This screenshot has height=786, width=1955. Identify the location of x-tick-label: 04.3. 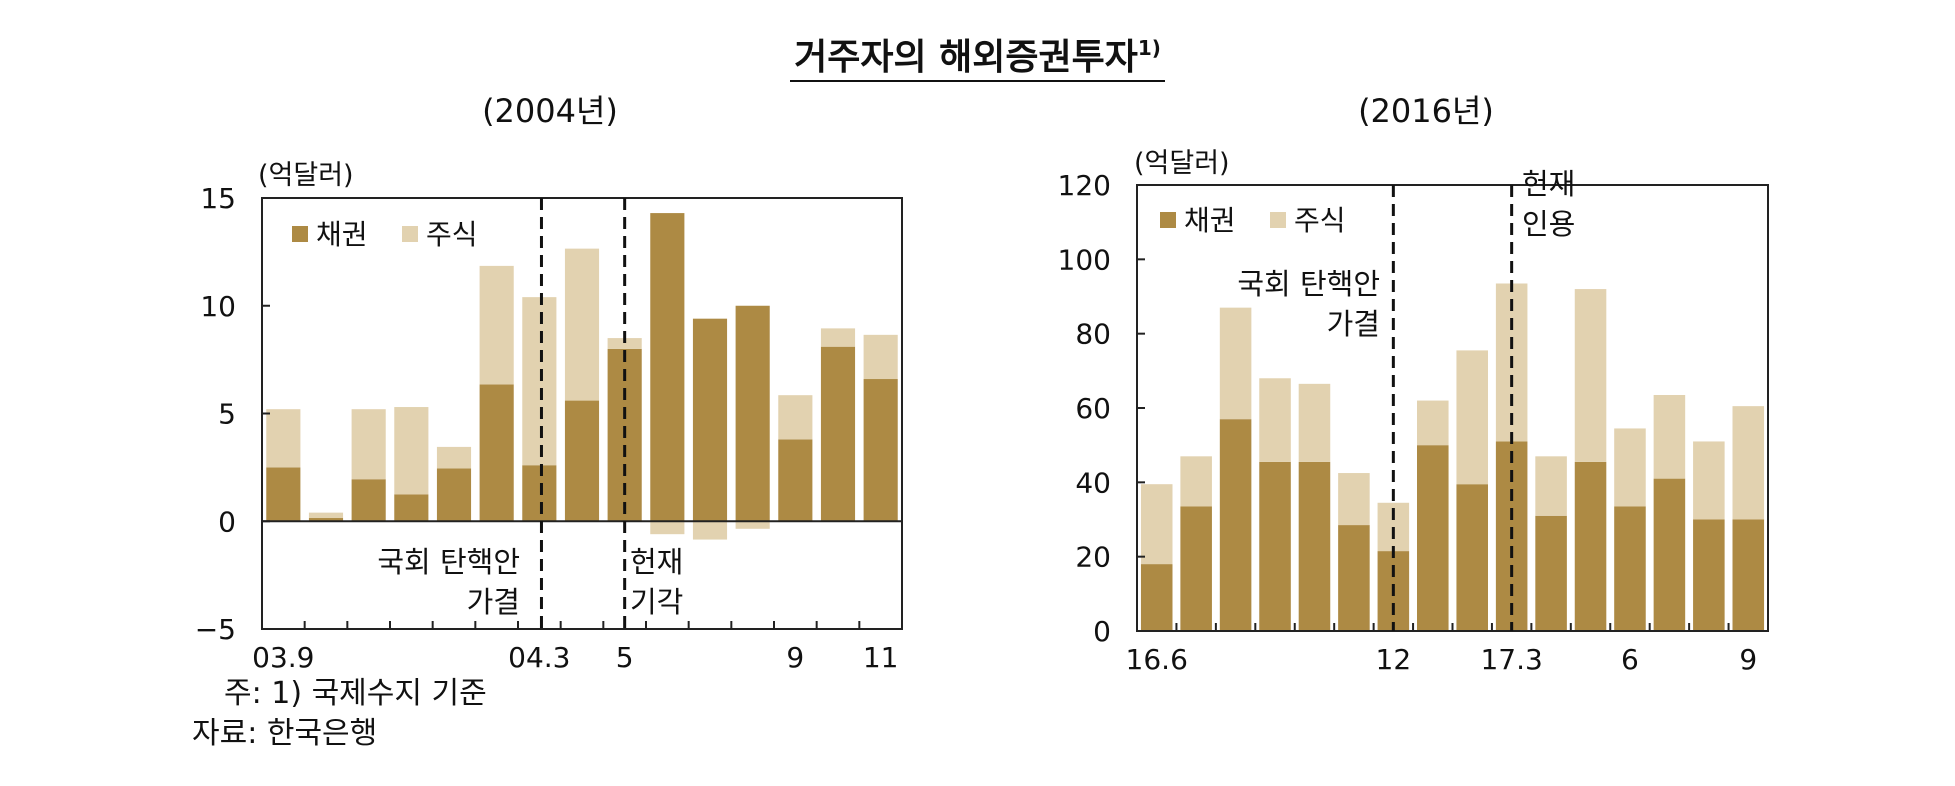
(539, 657).